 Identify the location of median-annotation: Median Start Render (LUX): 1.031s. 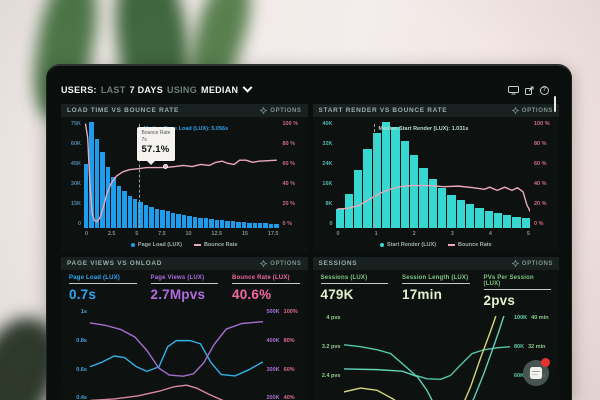
(423, 129).